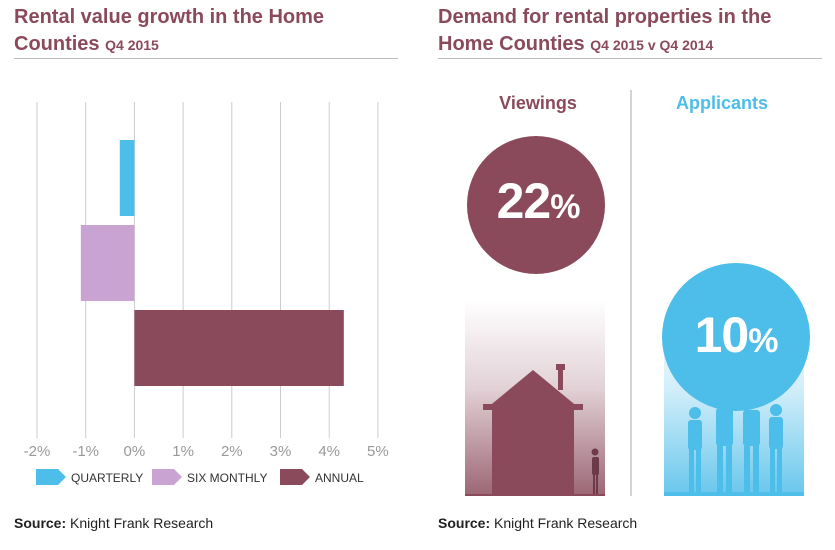  What do you see at coordinates (85, 451) in the screenshot?
I see `x-tick-label: -1%` at bounding box center [85, 451].